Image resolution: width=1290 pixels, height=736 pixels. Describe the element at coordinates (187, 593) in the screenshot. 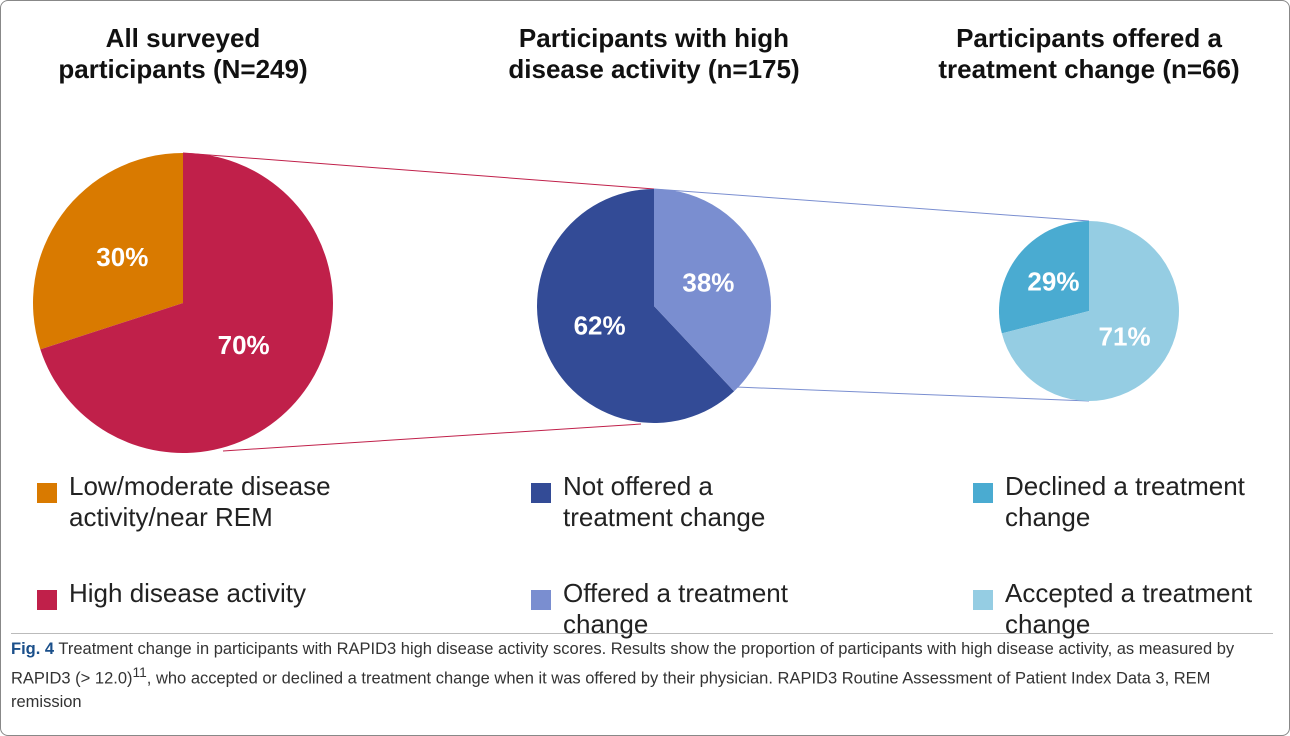

I see `legend-label: High disease activity` at that location.